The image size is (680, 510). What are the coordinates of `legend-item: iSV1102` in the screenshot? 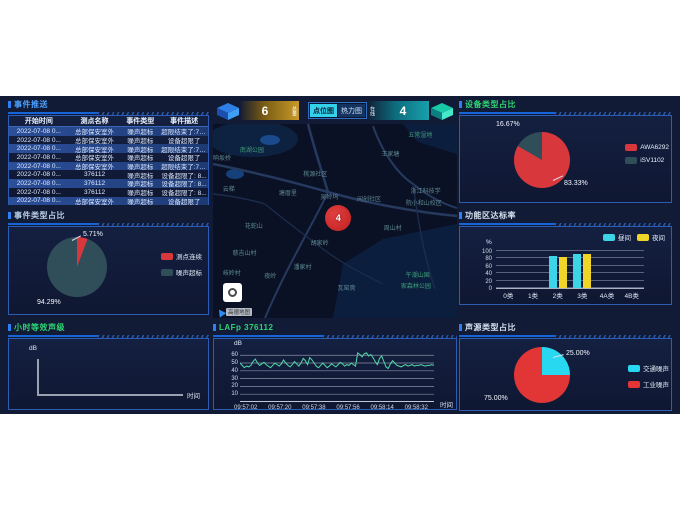 It's located at (647, 160).